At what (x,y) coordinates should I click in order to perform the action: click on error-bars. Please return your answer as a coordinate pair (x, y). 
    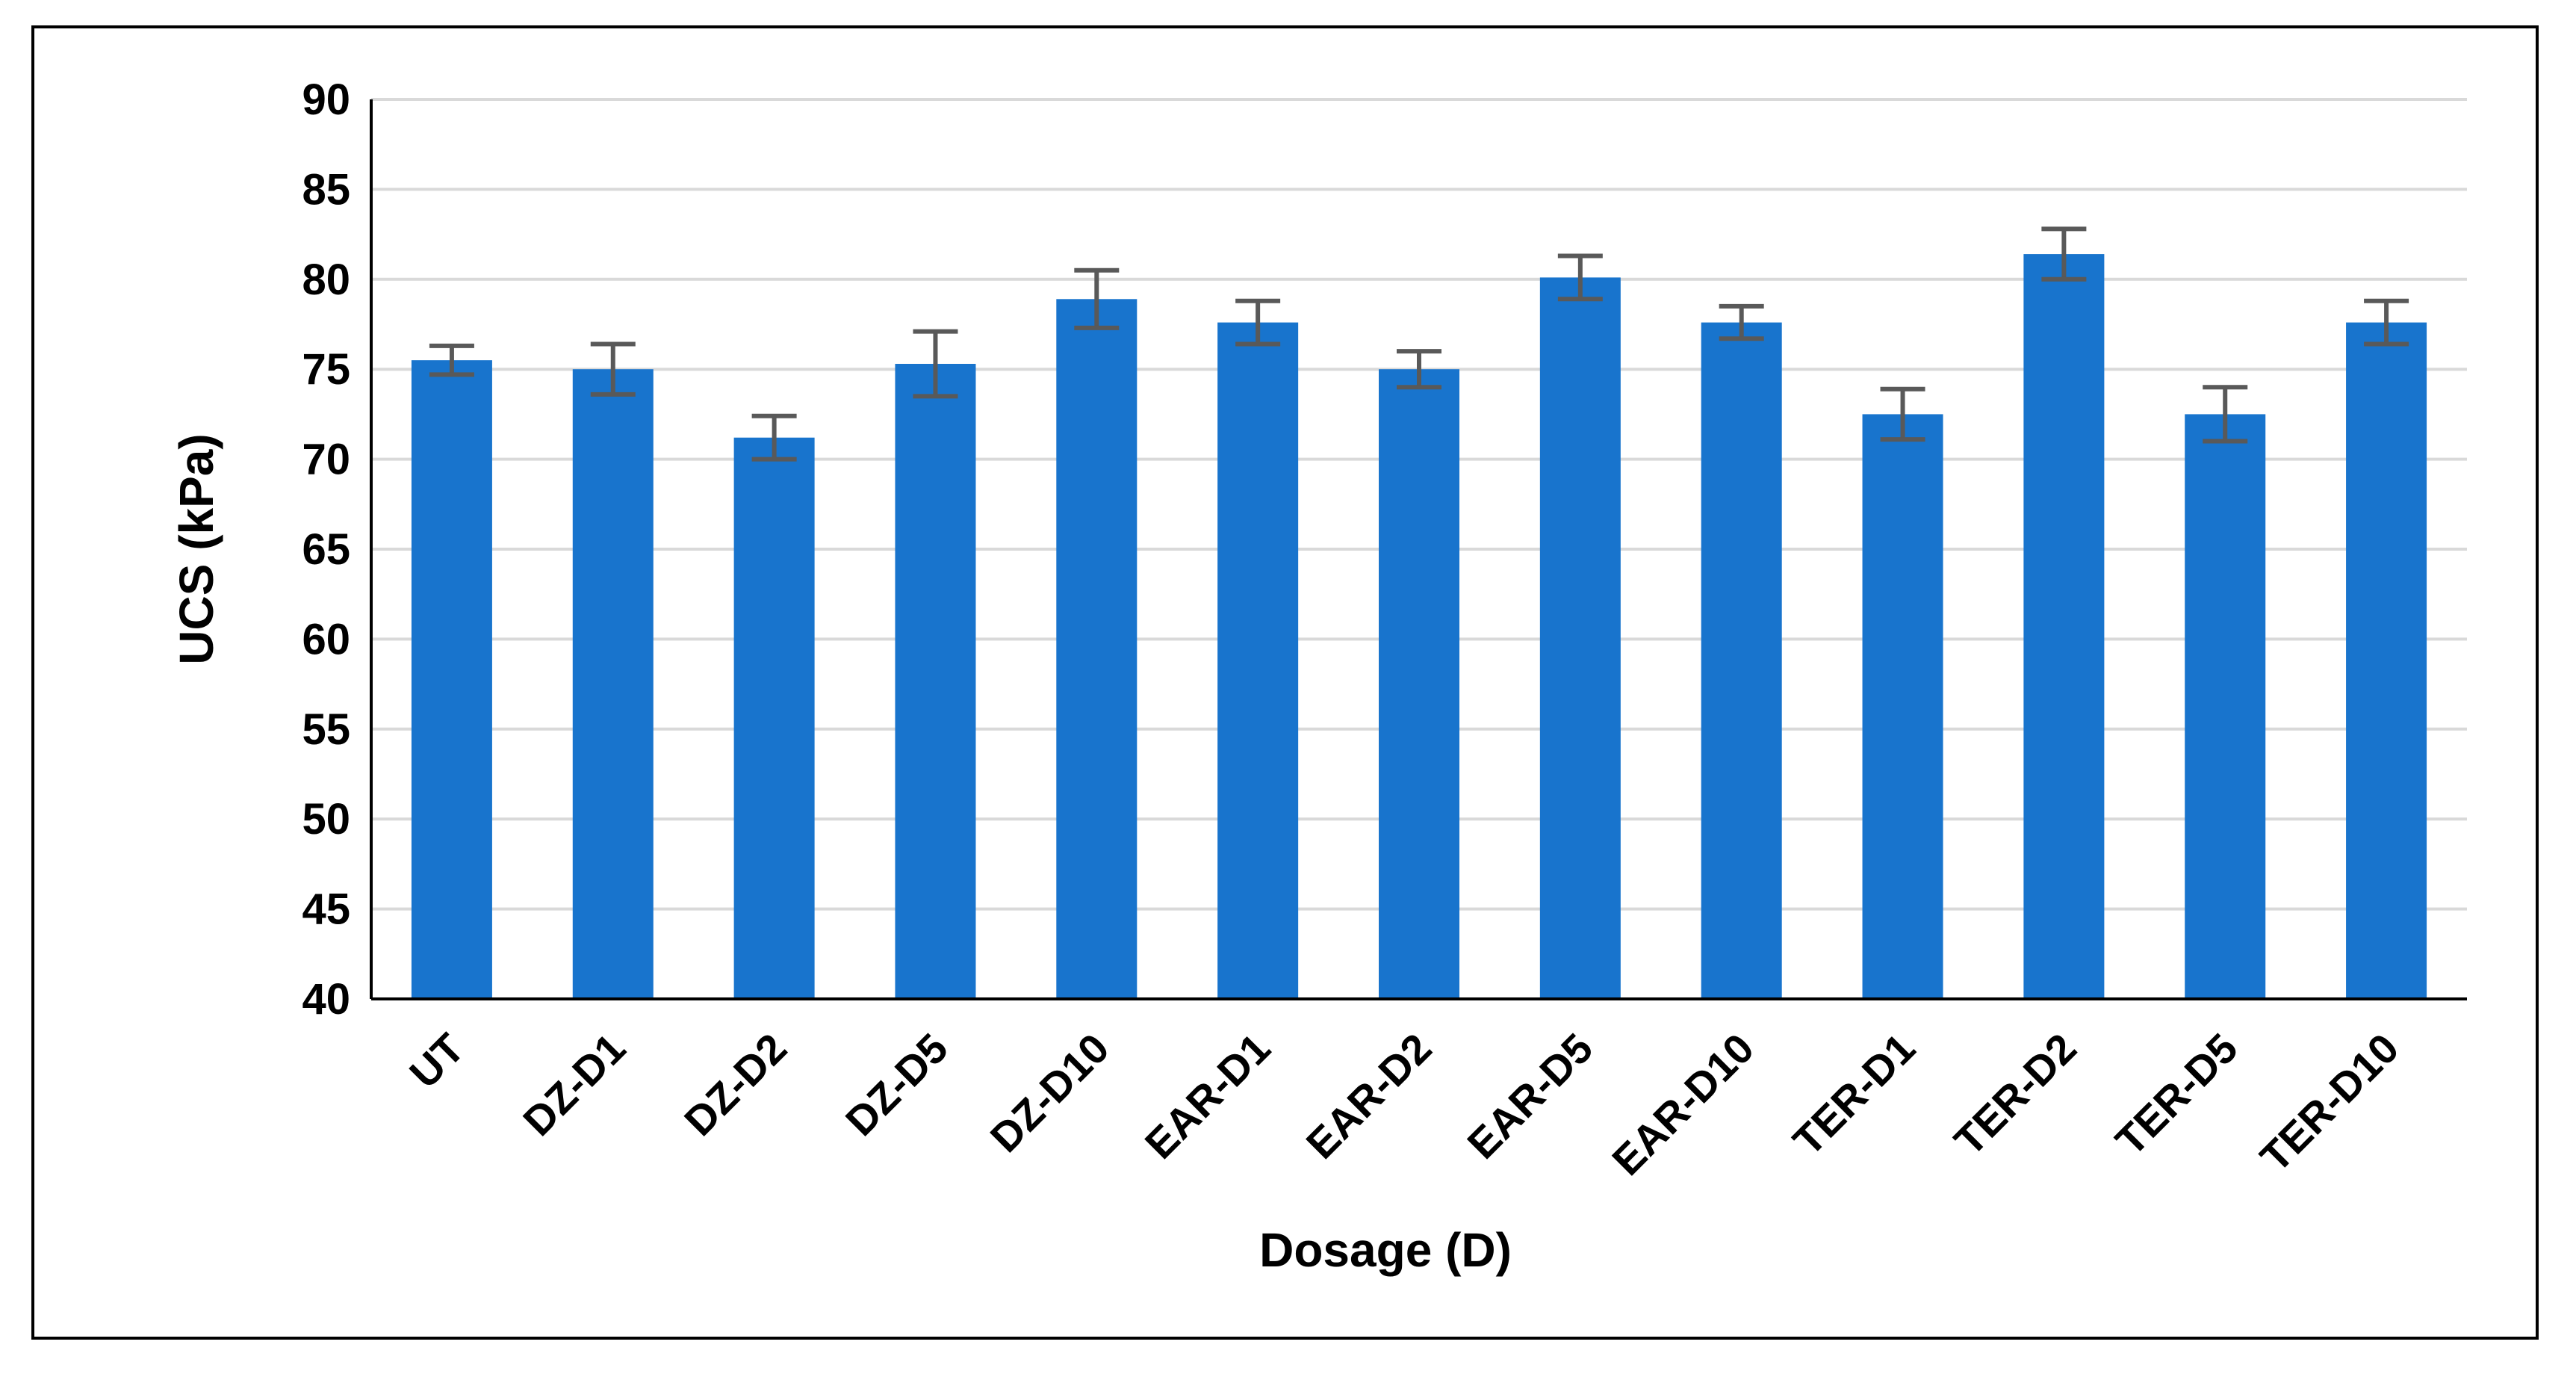
    Looking at the image, I should click on (1419, 344).